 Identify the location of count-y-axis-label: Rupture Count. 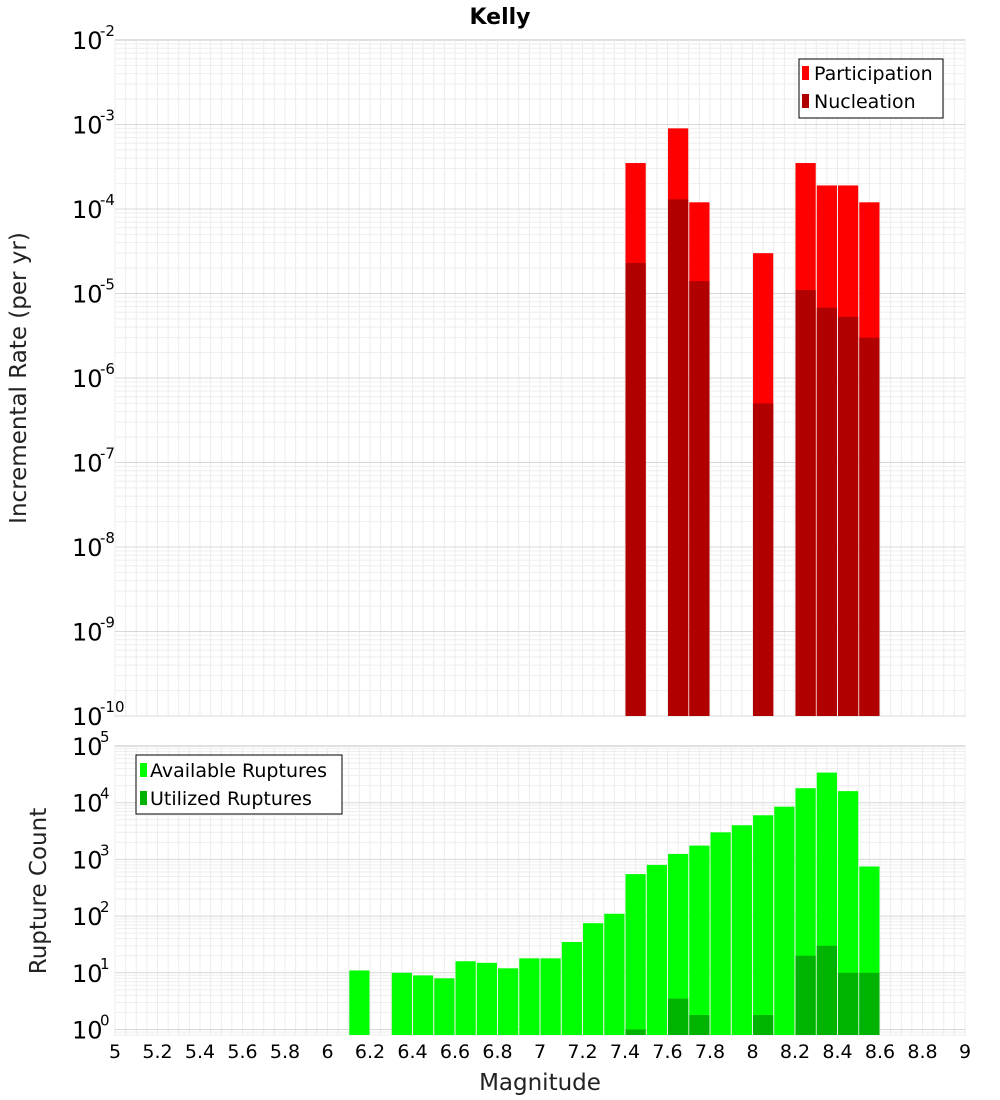
(39, 891).